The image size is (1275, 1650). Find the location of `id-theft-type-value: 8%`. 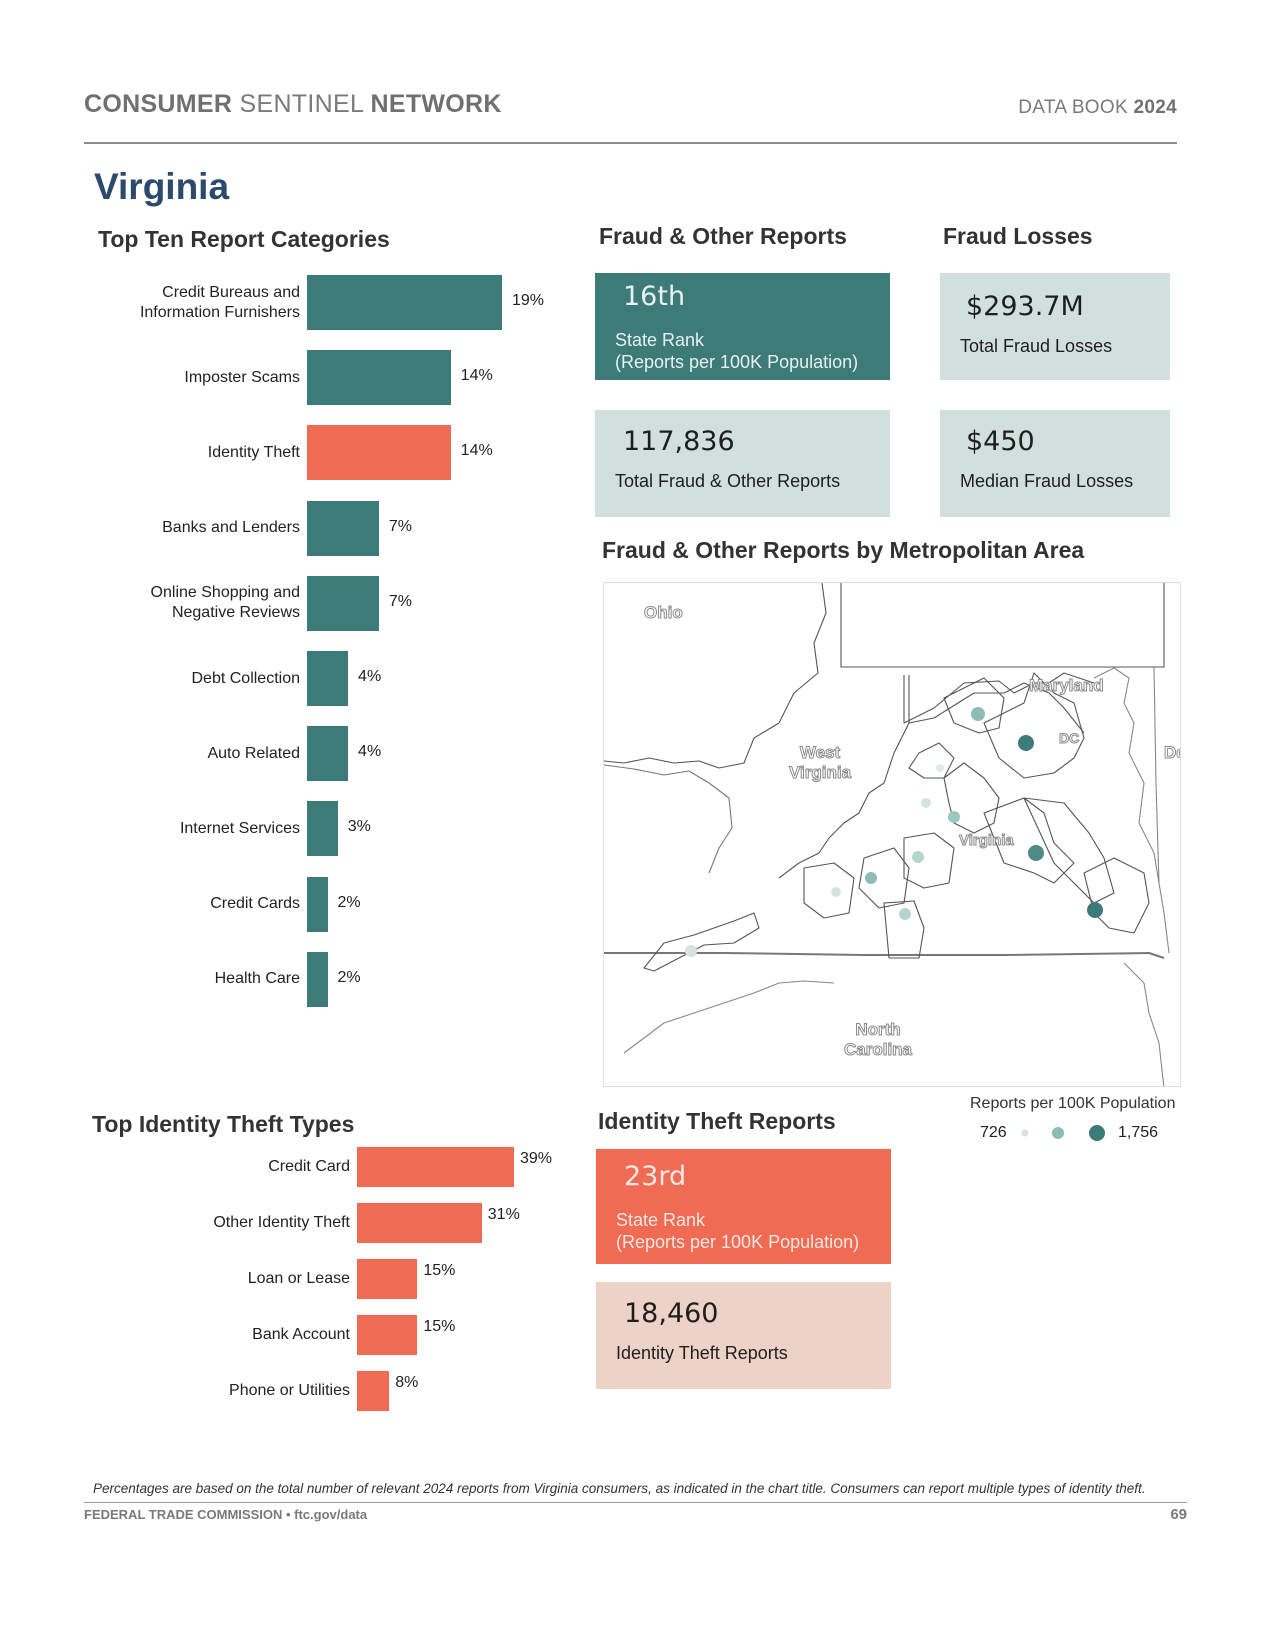

id-theft-type-value: 8% is located at coordinates (407, 1382).